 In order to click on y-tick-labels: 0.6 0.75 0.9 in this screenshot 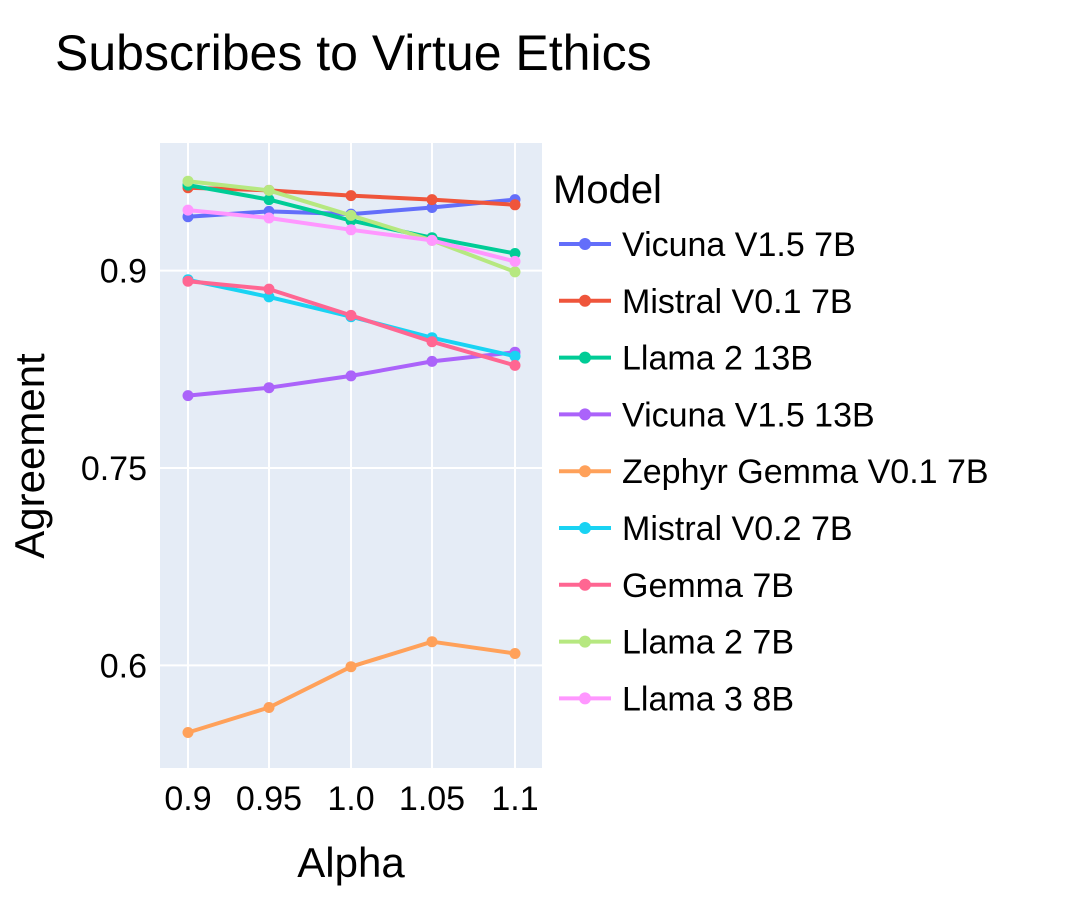, I will do `click(114, 469)`.